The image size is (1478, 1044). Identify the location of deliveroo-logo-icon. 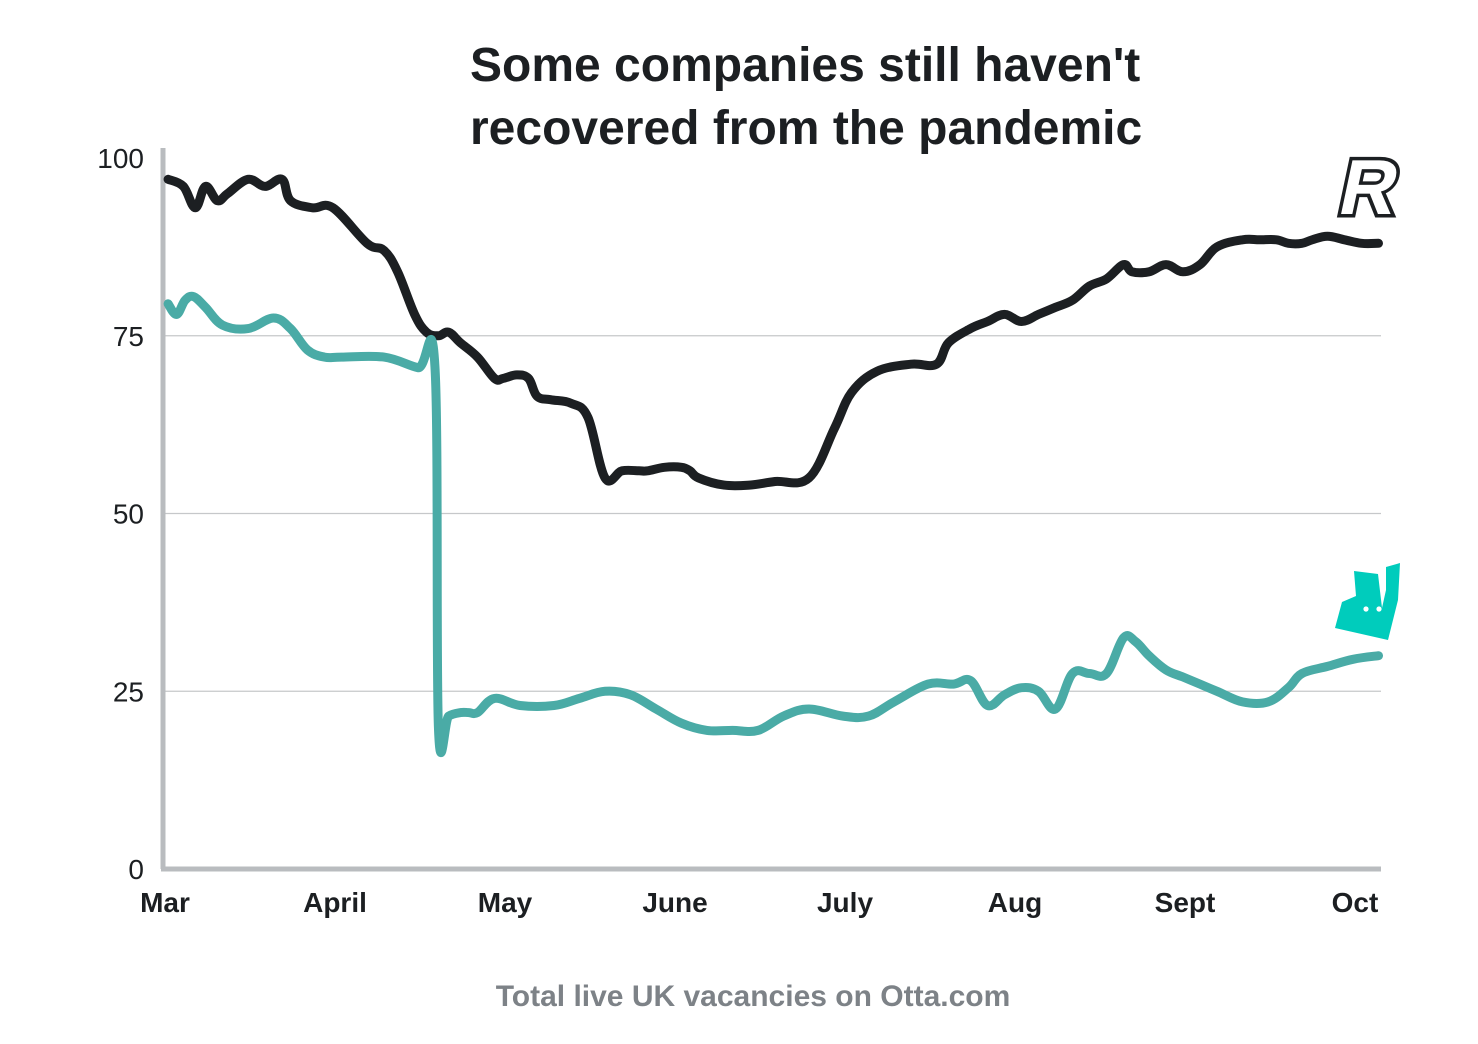
(1367, 601).